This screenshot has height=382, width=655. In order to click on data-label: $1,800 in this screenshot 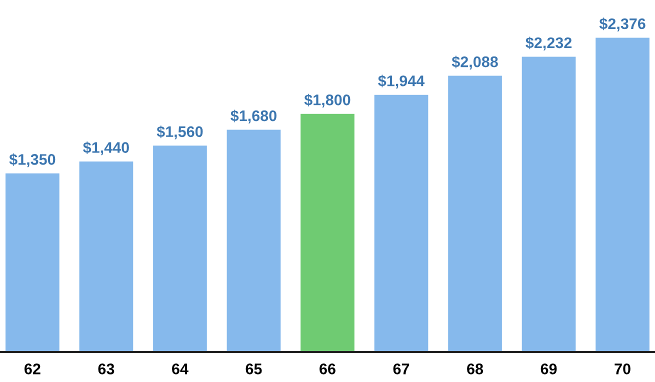, I will do `click(327, 101)`.